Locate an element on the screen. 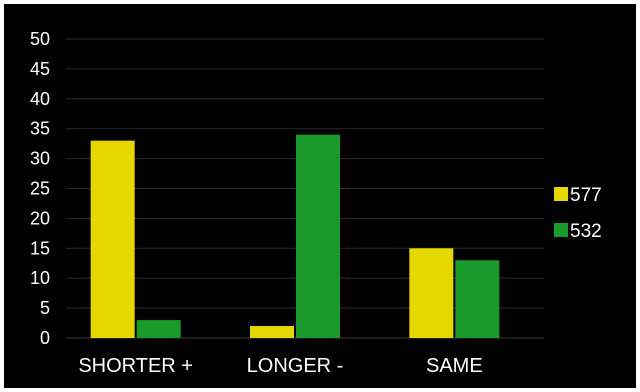 Image resolution: width=640 pixels, height=392 pixels. y-tick-label: 10 is located at coordinates (40, 278).